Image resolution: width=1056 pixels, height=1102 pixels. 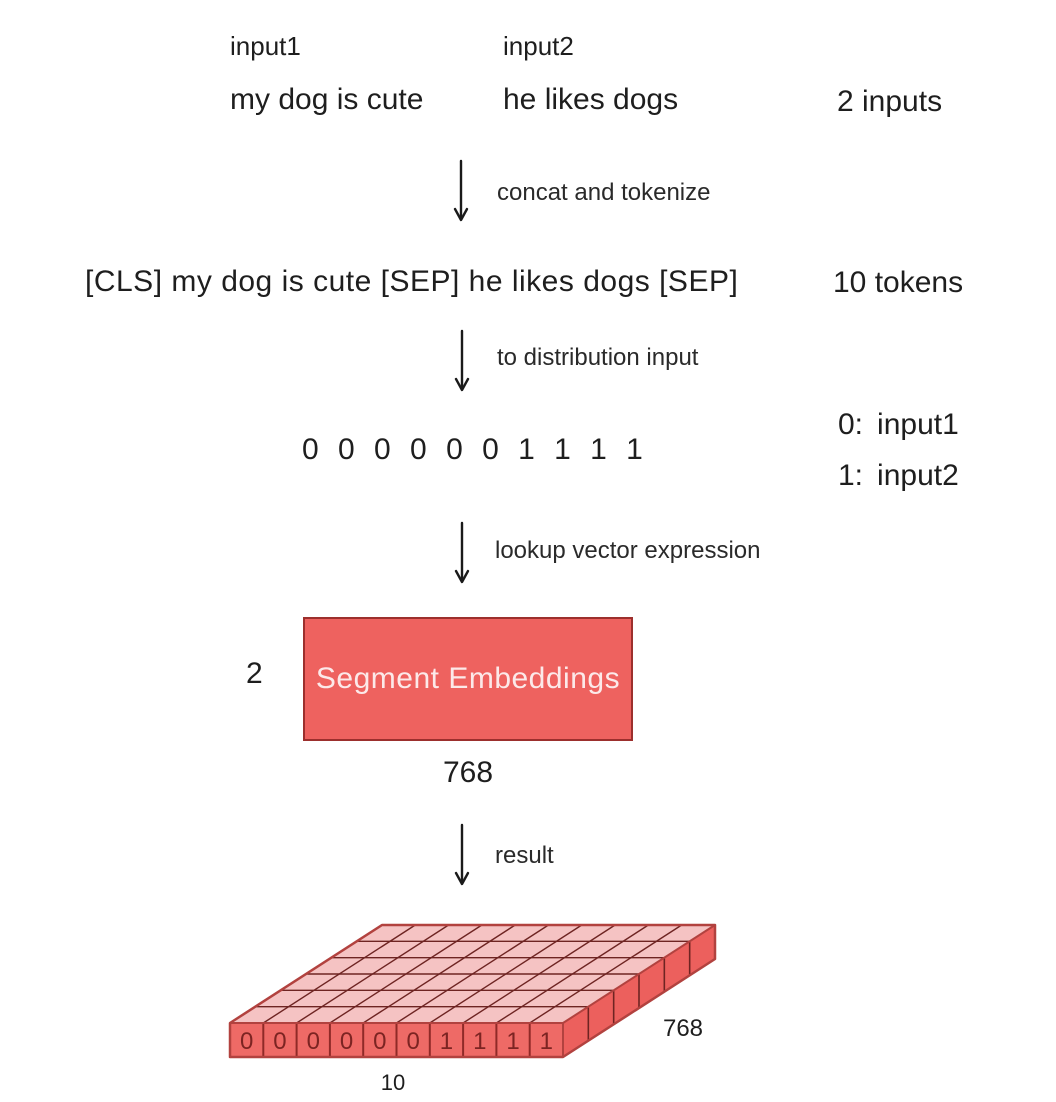 I want to click on tokens-count-note: 10 tokens, so click(x=898, y=282).